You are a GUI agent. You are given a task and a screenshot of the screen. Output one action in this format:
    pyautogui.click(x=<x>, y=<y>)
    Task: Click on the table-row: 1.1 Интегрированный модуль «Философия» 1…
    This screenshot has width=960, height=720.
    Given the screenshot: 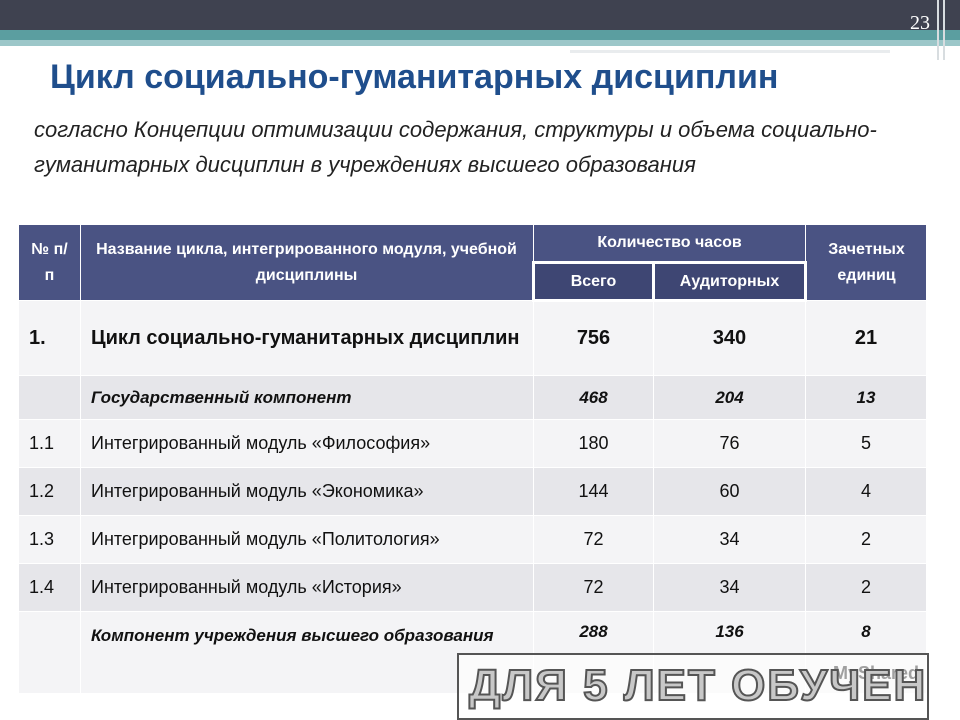 What is the action you would take?
    pyautogui.click(x=473, y=443)
    